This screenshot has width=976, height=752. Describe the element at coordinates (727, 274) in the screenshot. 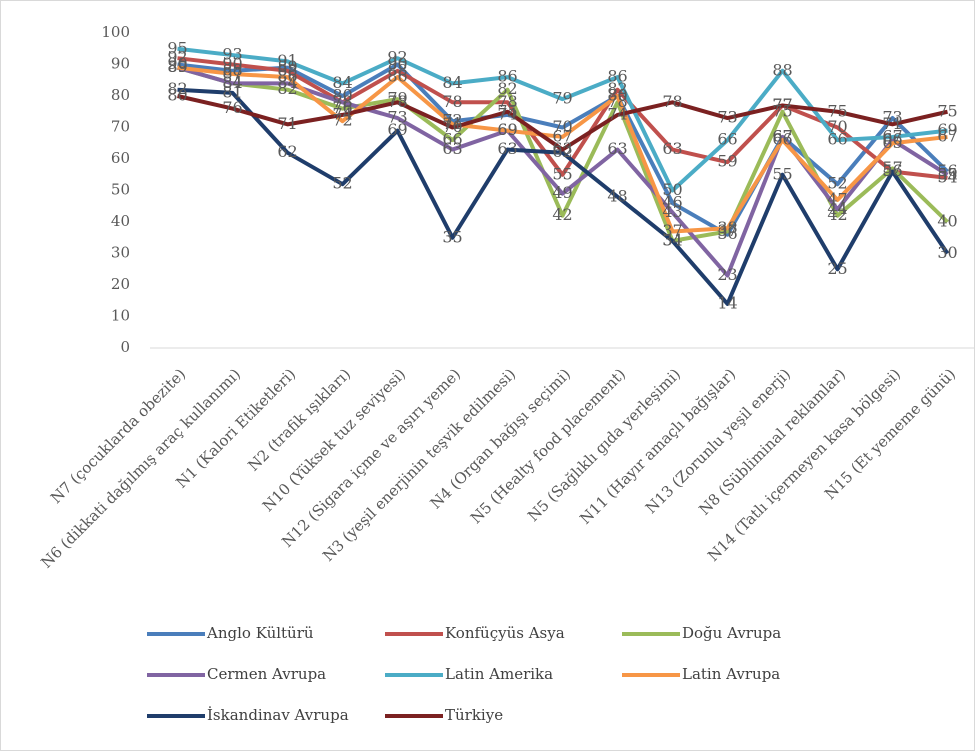

I see `data-label: 23` at that location.